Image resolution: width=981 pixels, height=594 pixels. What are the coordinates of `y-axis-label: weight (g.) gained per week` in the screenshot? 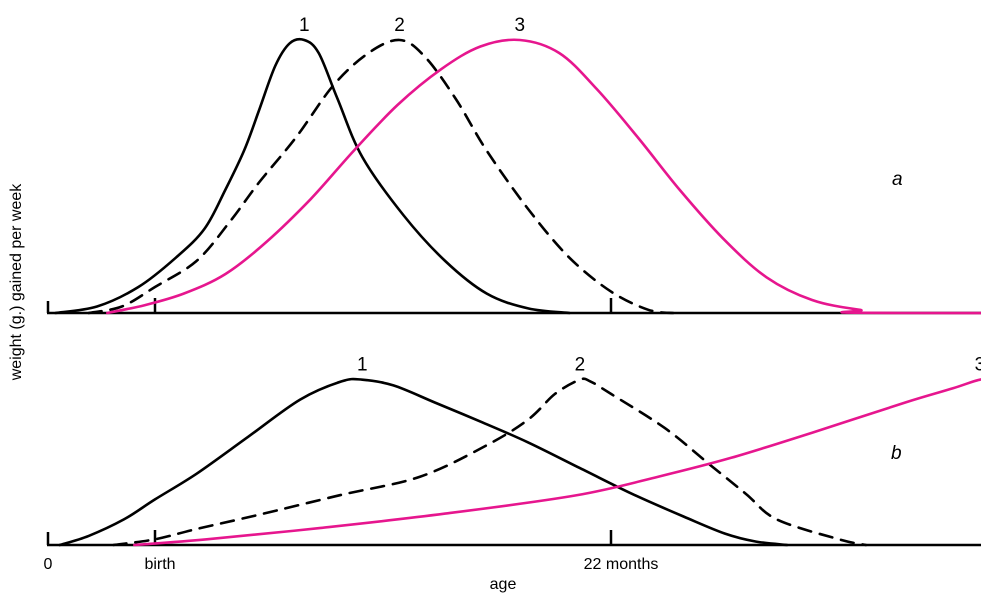 It's located at (16, 282).